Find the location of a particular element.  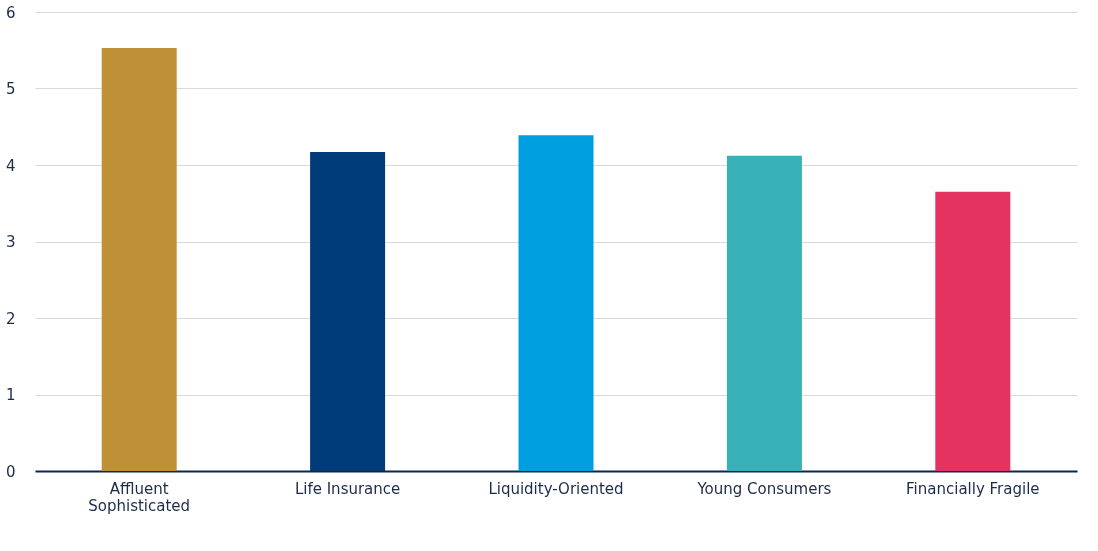

y-tick-label: 4 is located at coordinates (10, 165).